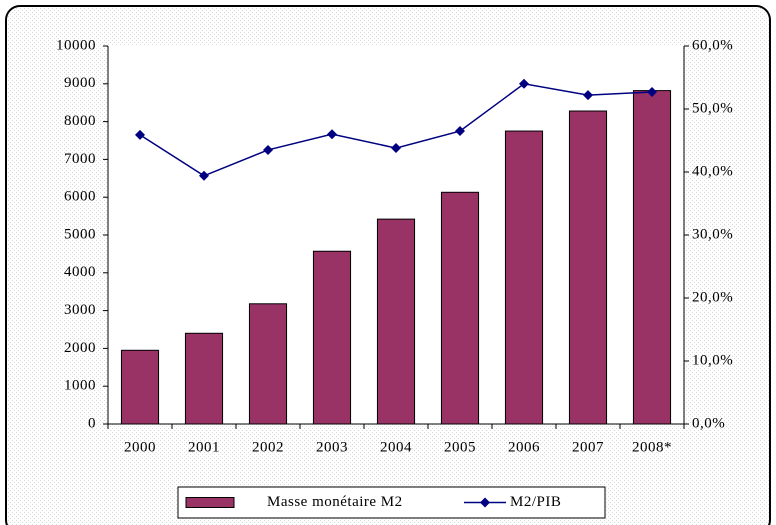  Describe the element at coordinates (76, 45) in the screenshot. I see `y-tick-label: 10000` at that location.